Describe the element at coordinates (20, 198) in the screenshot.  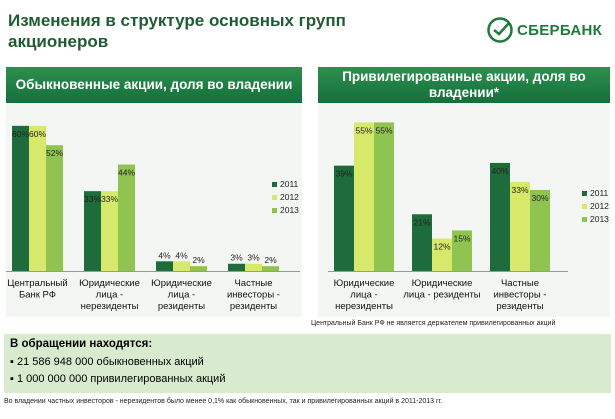
I see `chart-0-bar-0-2011` at that location.